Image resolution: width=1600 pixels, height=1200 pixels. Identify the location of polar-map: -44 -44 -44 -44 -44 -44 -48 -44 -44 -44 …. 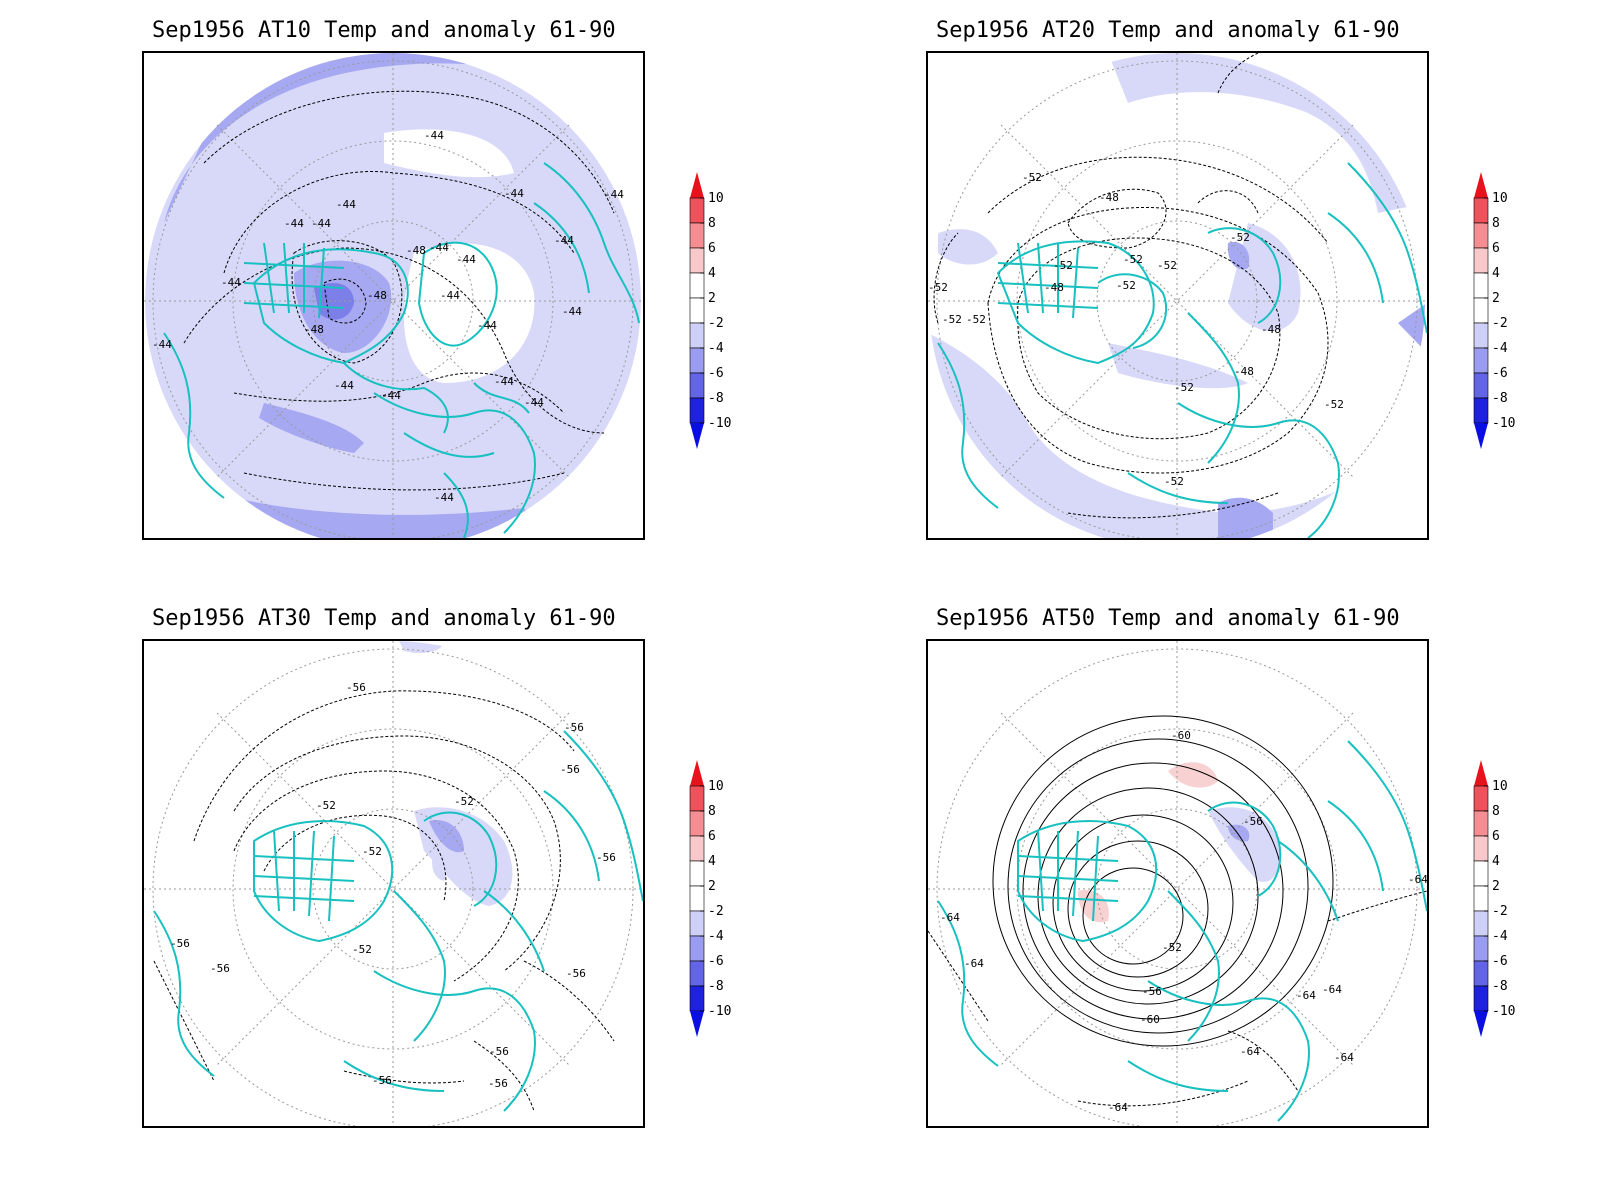
(393, 295).